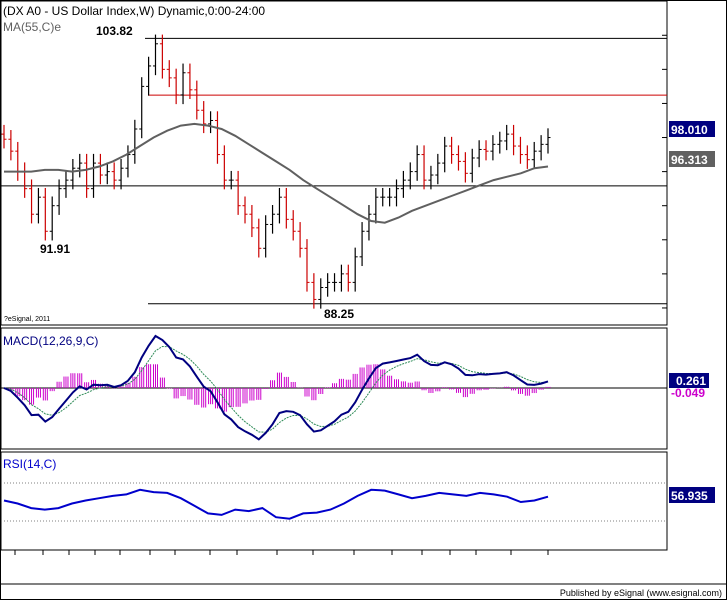 This screenshot has width=727, height=600. I want to click on rsi-badge, so click(692, 495).